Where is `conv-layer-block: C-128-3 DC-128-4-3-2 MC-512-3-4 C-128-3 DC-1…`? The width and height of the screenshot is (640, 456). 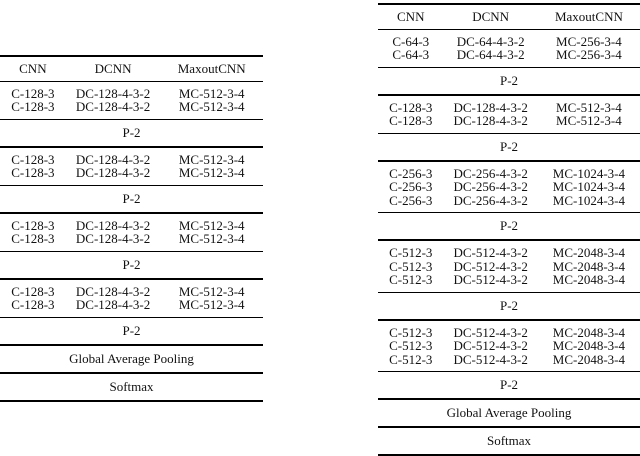
conv-layer-block: C-128-3 DC-128-4-3-2 MC-512-3-4 C-128-3 DC-1… is located at coordinates (131, 101).